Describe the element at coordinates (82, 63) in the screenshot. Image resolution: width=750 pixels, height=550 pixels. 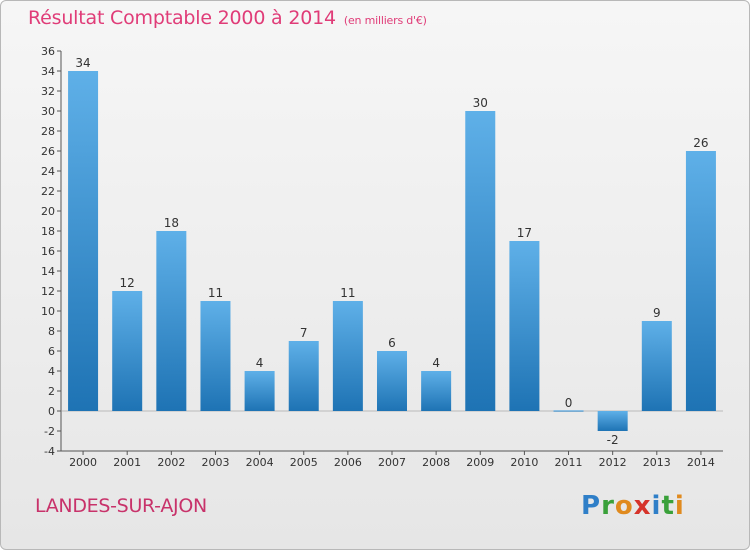
I see `data-label-2000: 34` at that location.